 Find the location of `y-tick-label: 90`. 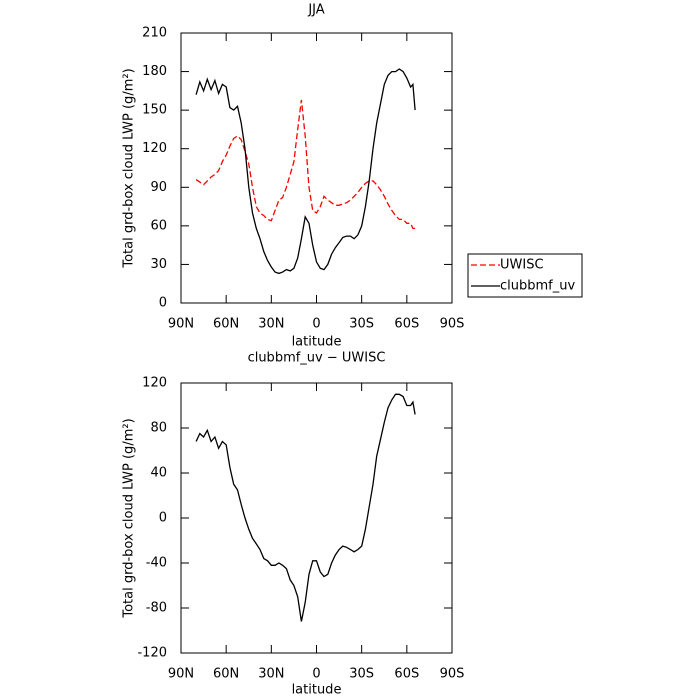

y-tick-label: 90 is located at coordinates (158, 187).